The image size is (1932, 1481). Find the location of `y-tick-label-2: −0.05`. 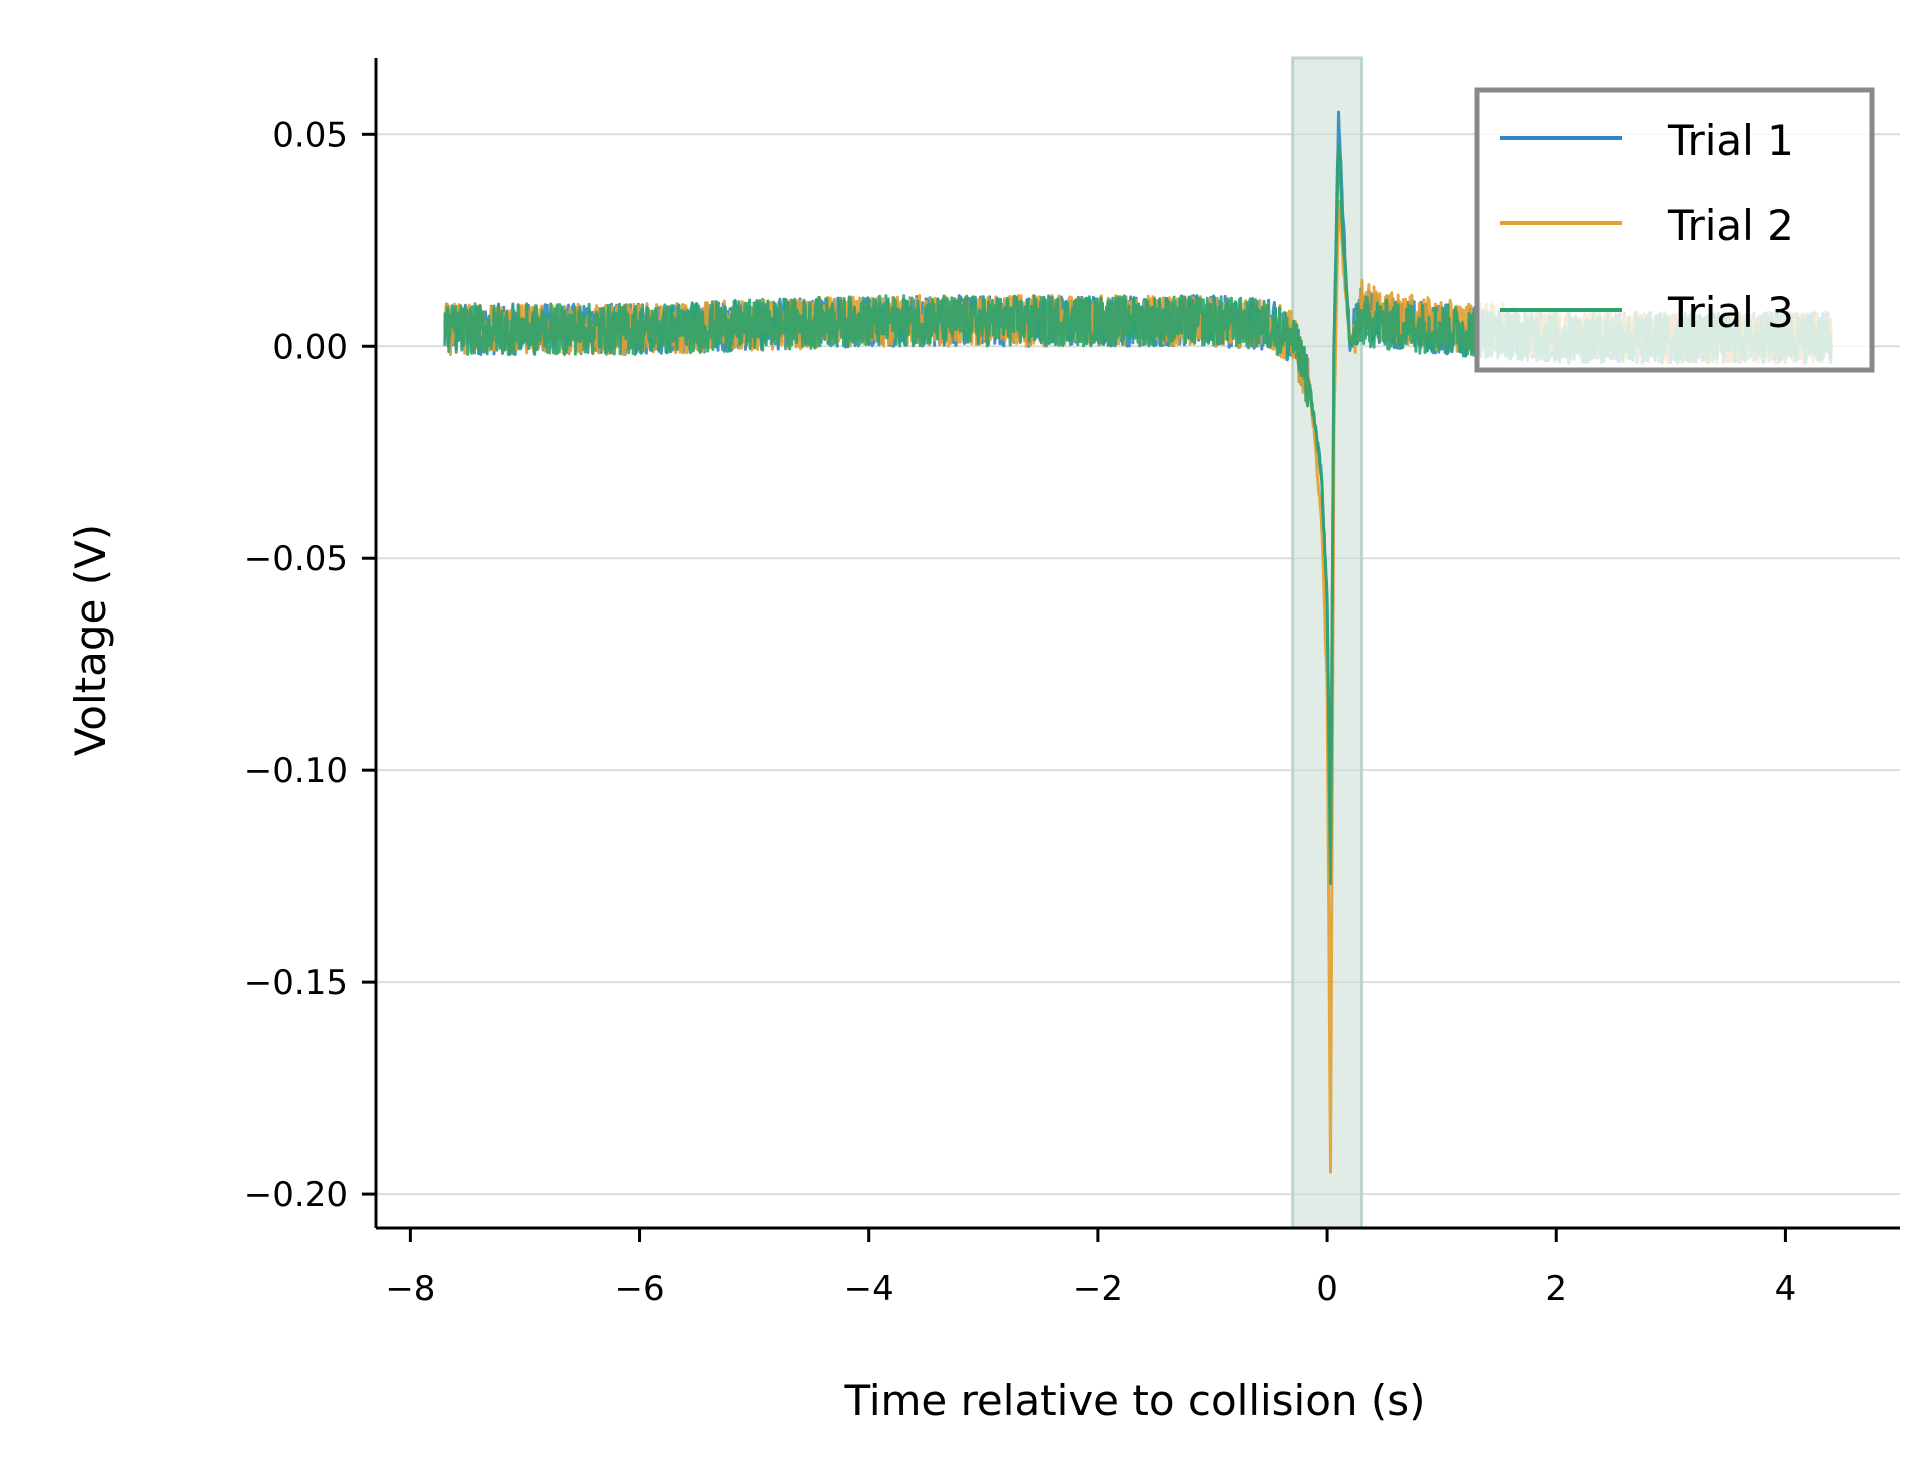

y-tick-label-2: −0.05 is located at coordinates (296, 559).